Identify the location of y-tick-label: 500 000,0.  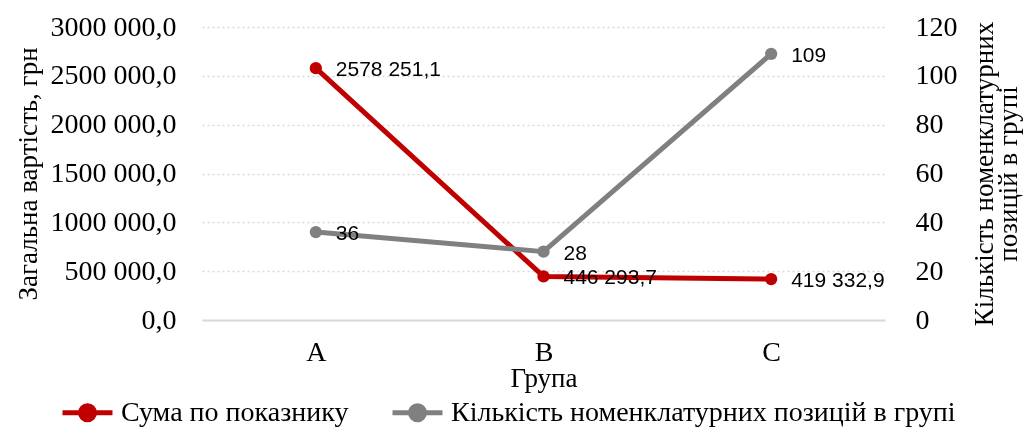
(120, 270).